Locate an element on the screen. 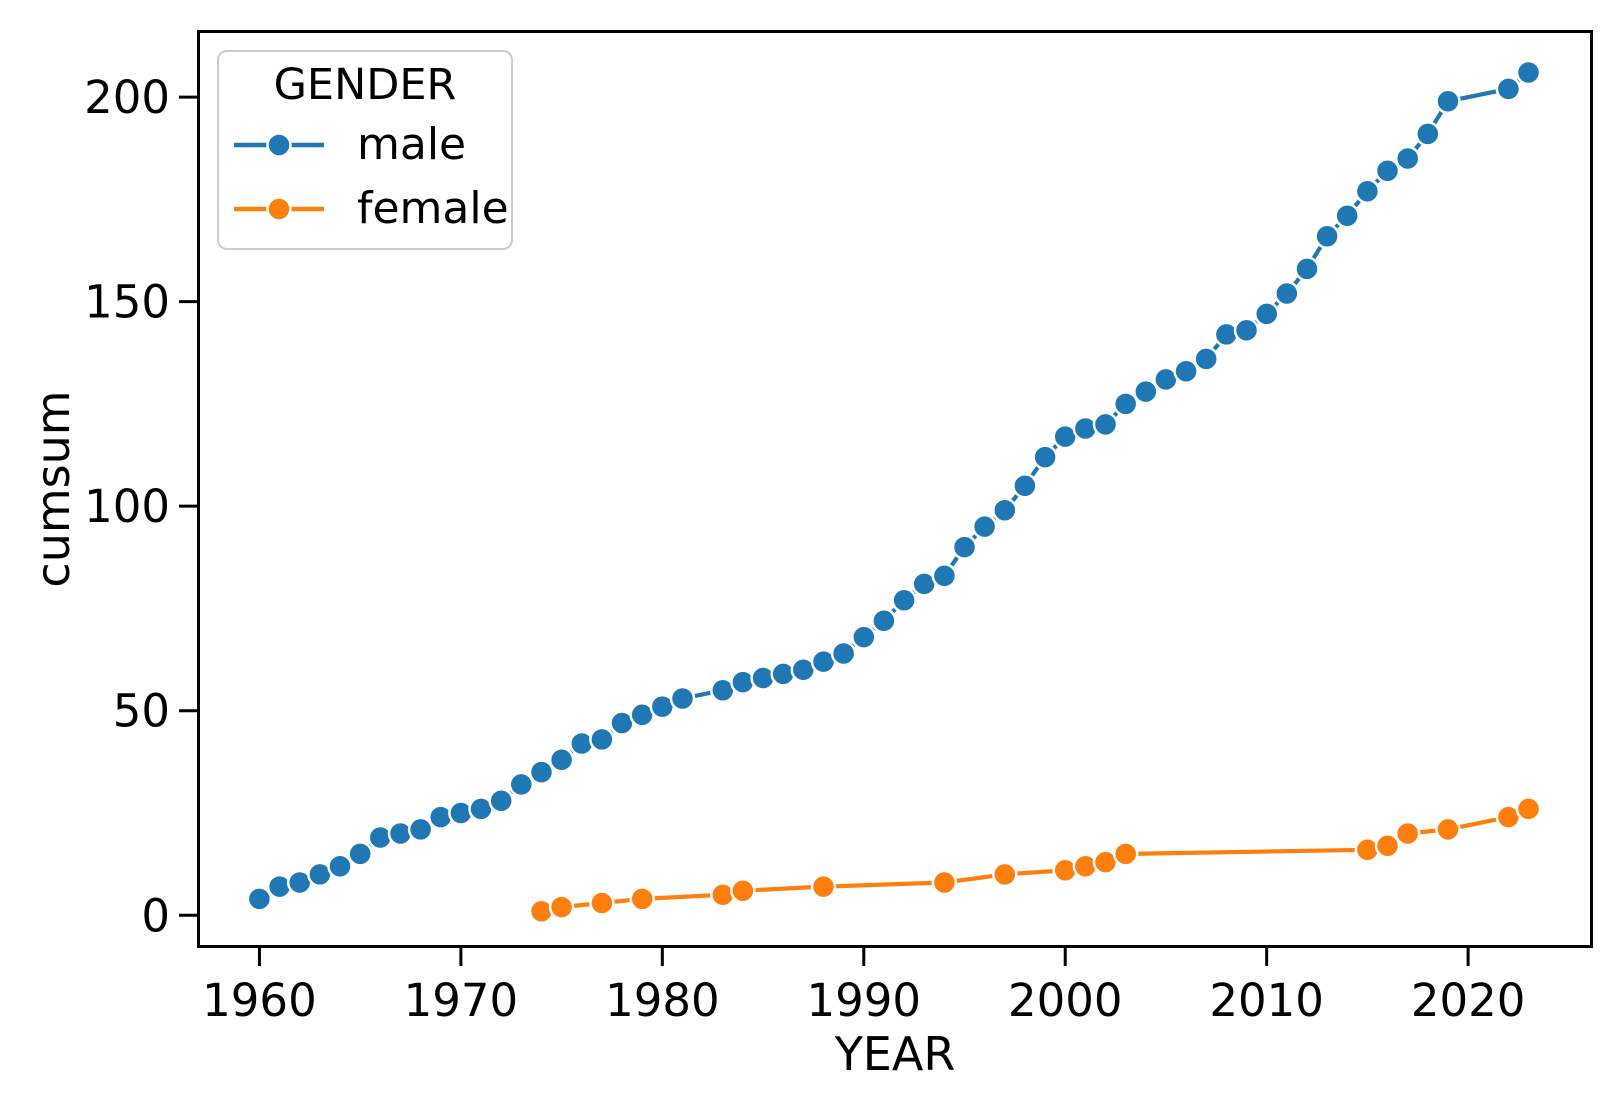 The height and width of the screenshot is (1113, 1622). x-tick-label: 2010 is located at coordinates (1266, 1000).